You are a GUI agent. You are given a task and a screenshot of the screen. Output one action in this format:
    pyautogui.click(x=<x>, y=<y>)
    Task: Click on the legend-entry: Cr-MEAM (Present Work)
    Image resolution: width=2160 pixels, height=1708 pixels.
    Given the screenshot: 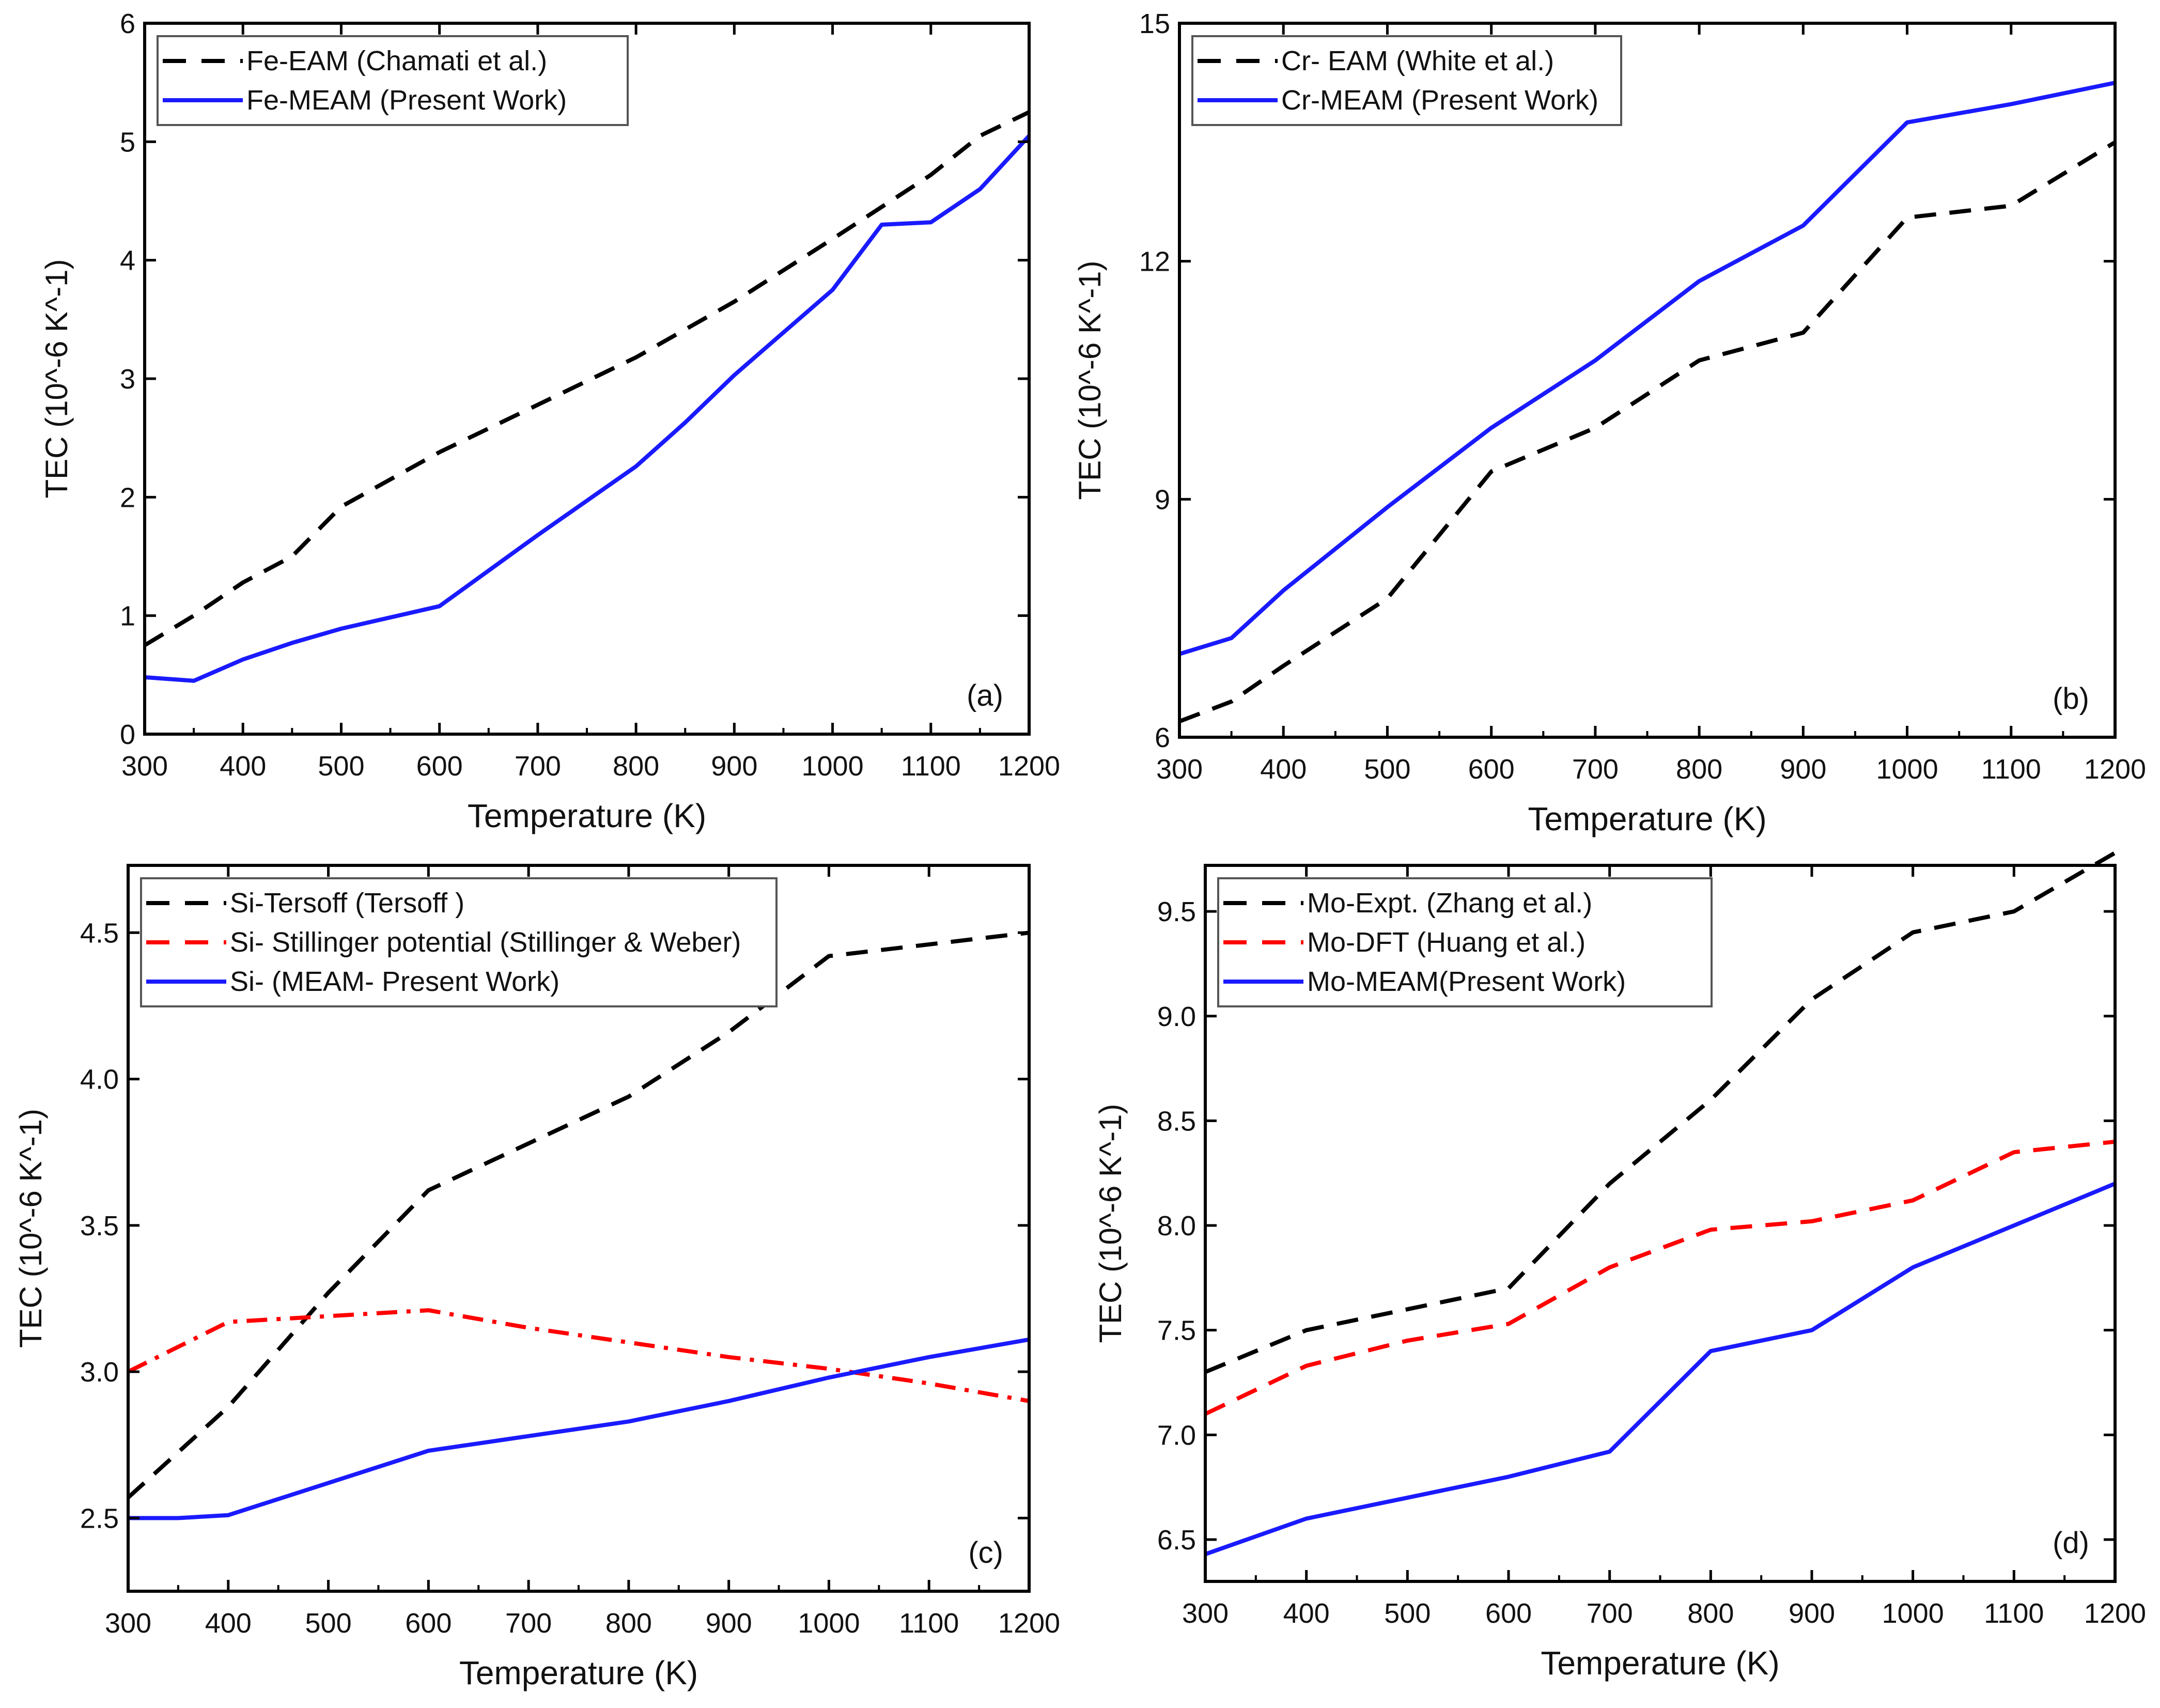 What is the action you would take?
    pyautogui.click(x=1440, y=100)
    